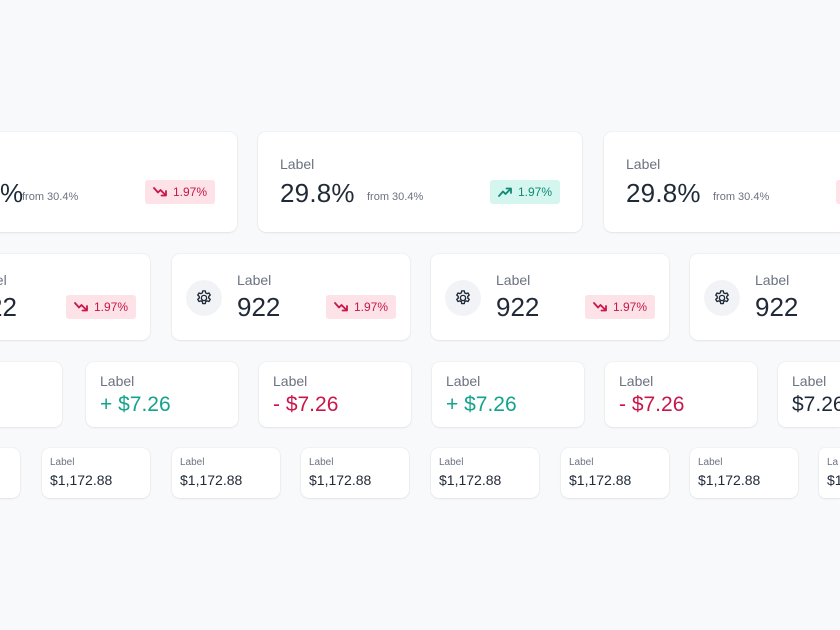 The height and width of the screenshot is (630, 840). Describe the element at coordinates (118, 182) in the screenshot. I see `stat-card-large: % from 30.4% 1.97%` at that location.